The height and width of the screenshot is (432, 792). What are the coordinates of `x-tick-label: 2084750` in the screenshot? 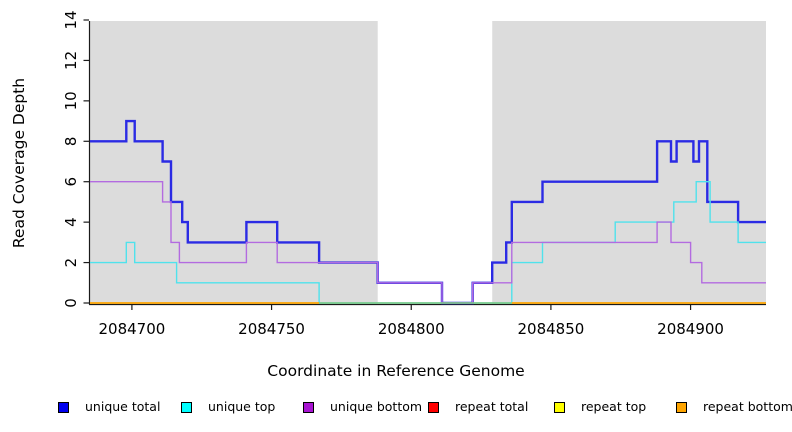 It's located at (271, 329).